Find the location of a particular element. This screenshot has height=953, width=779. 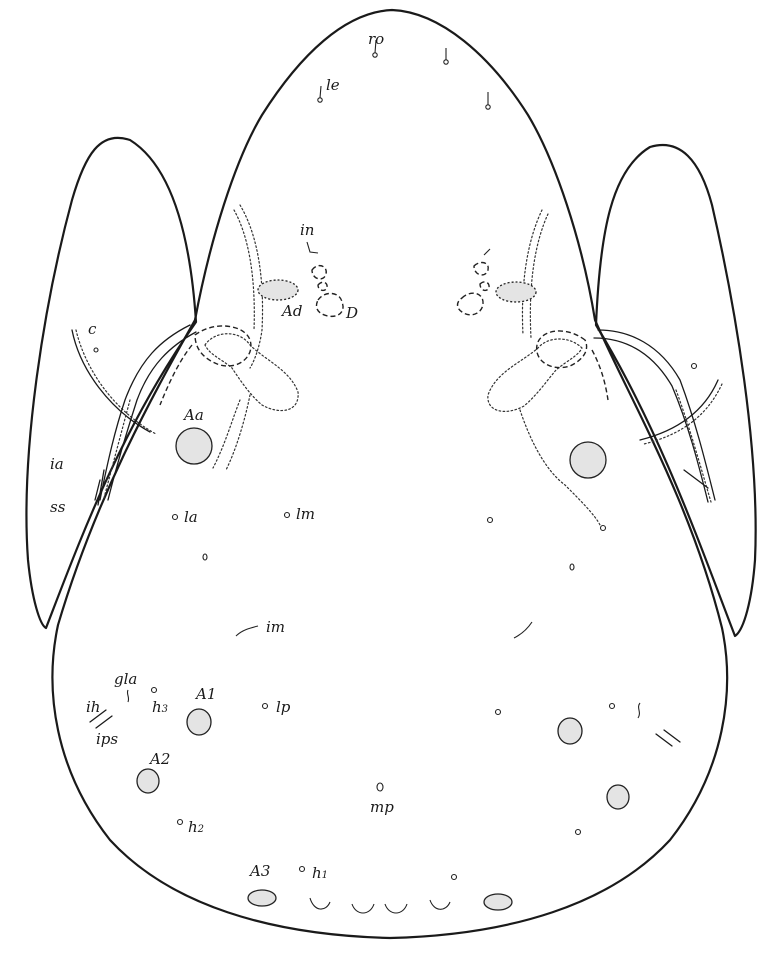

left-lamella-dotted-a is located at coordinates (251, 286).